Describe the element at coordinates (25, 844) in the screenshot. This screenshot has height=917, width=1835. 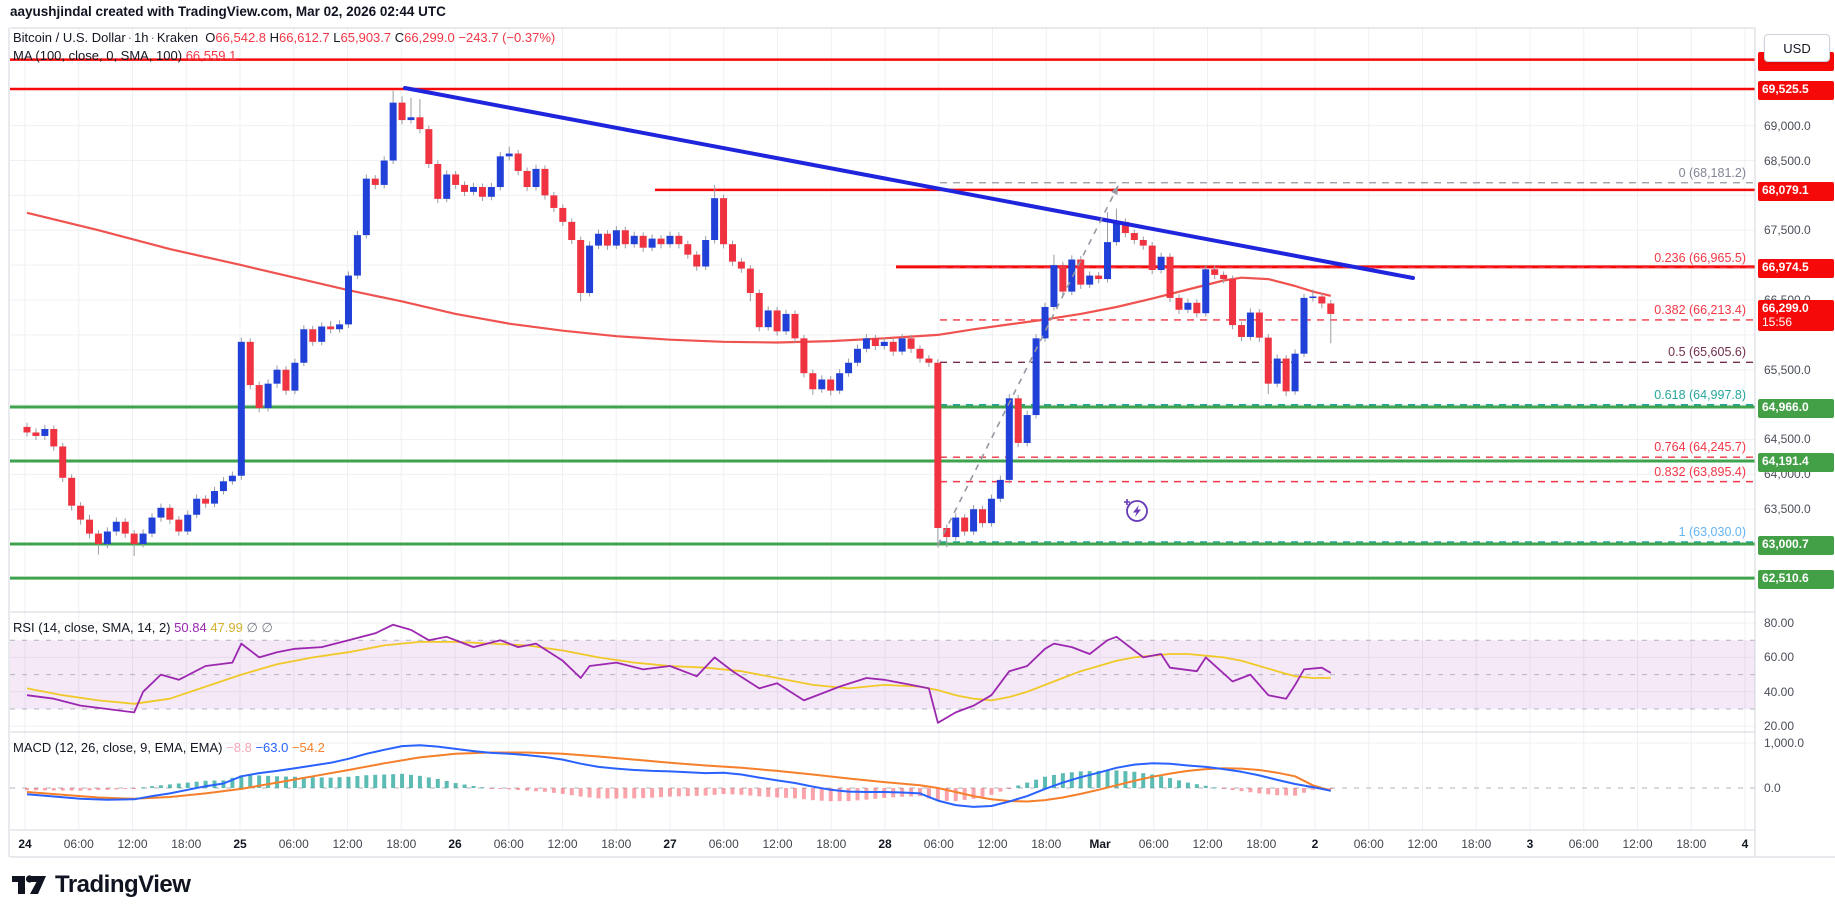
I see `time-axis-label: 24` at that location.